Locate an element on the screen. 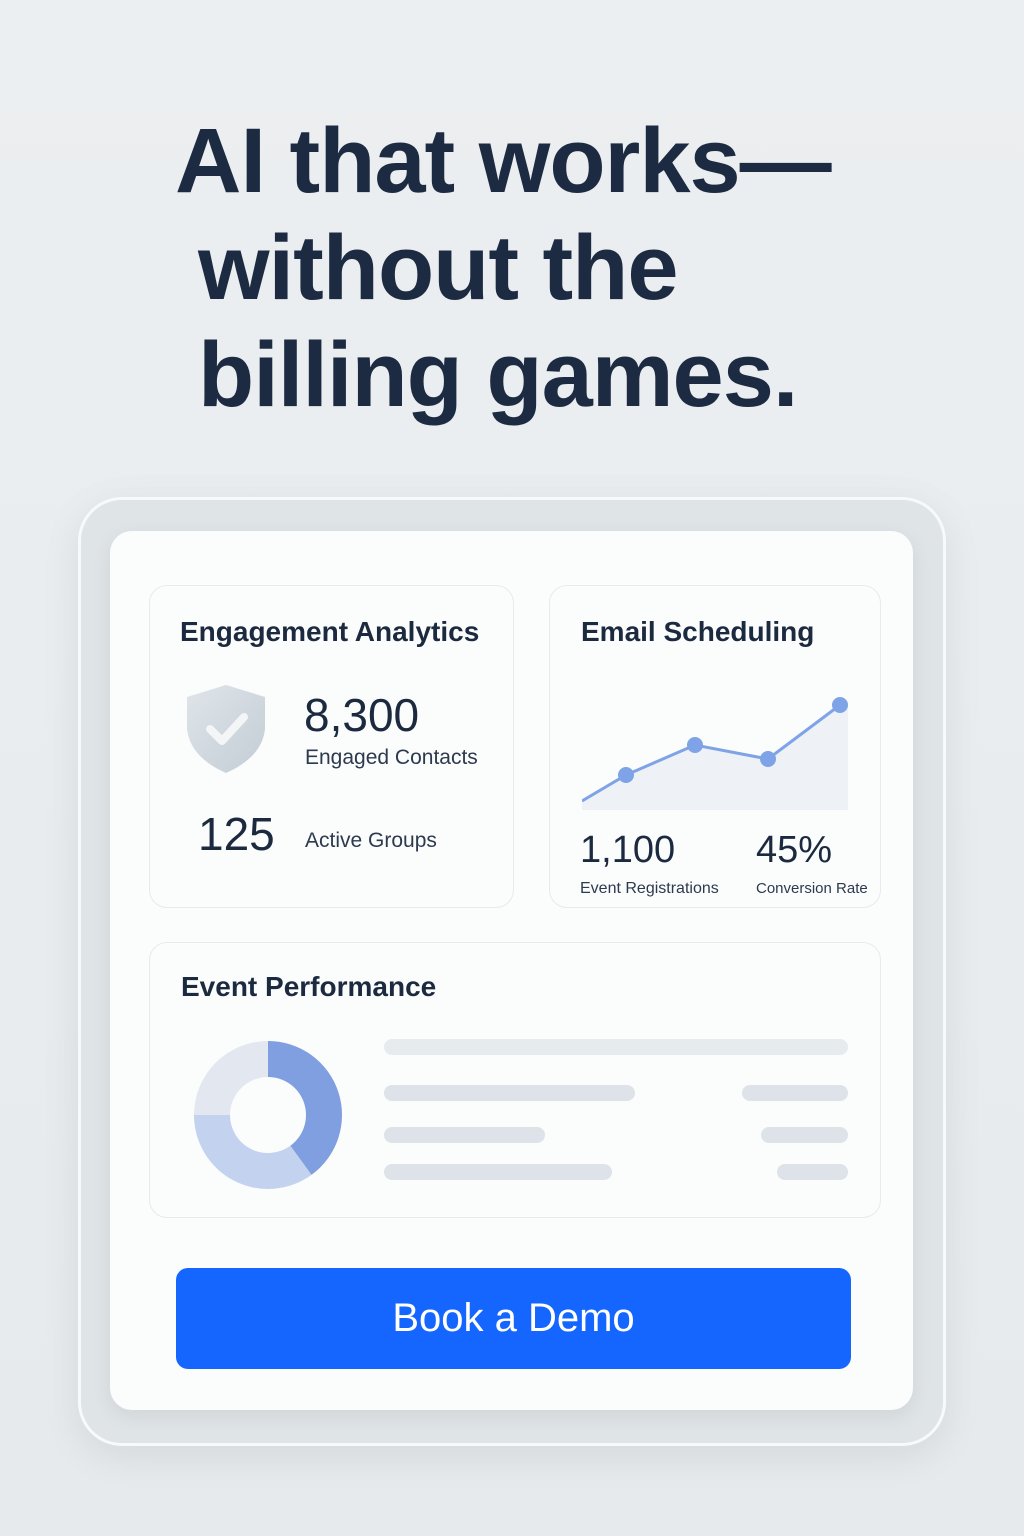 The image size is (1024, 1536). donut-chart is located at coordinates (268, 1115).